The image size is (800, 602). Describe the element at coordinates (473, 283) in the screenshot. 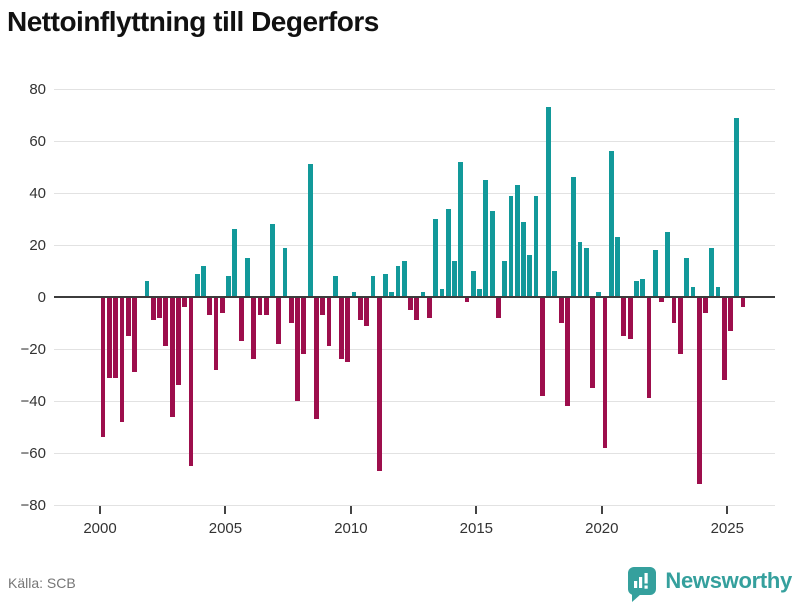

I see `bar-2014-q4` at that location.